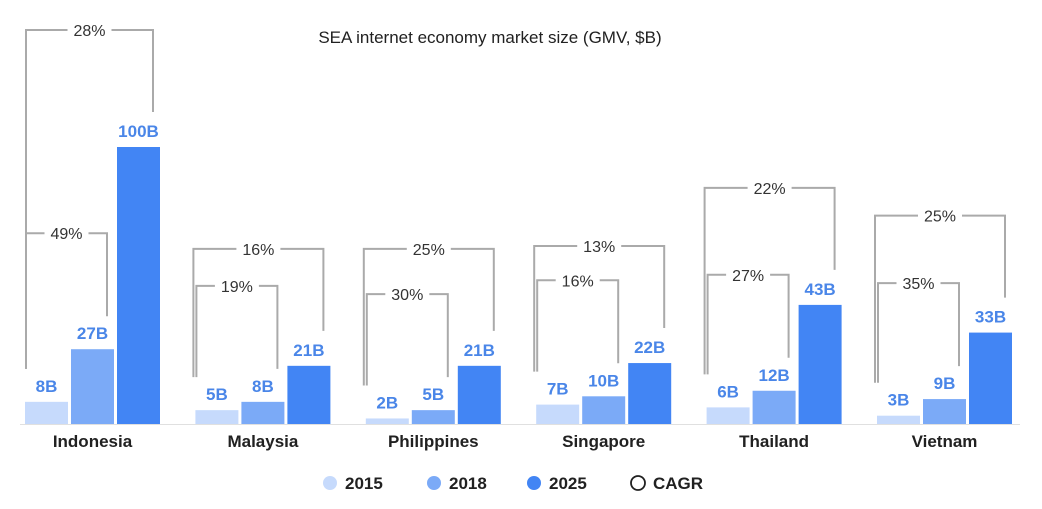 The image size is (1042, 509). What do you see at coordinates (309, 394) in the screenshot?
I see `bar-2025-malaysia` at bounding box center [309, 394].